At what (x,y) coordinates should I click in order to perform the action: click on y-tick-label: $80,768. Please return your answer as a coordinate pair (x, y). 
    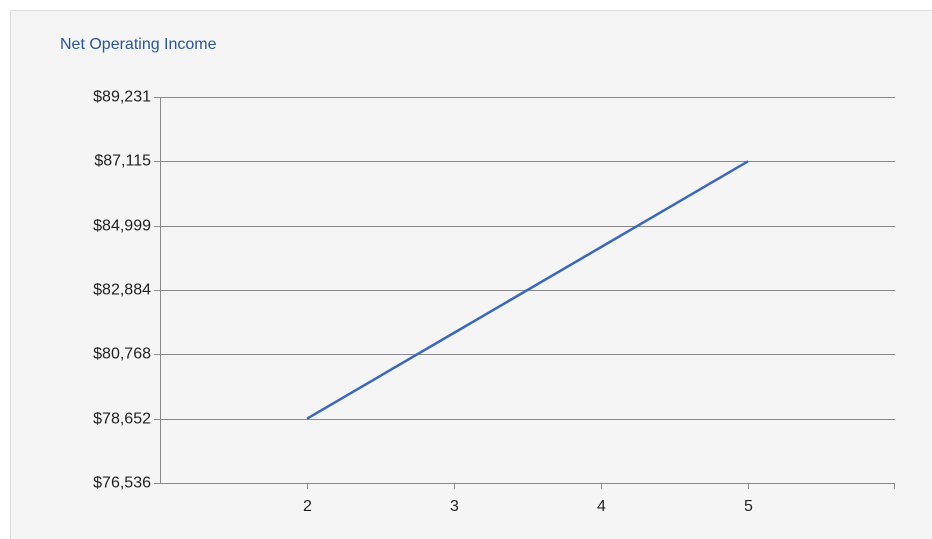
    Looking at the image, I should click on (122, 354).